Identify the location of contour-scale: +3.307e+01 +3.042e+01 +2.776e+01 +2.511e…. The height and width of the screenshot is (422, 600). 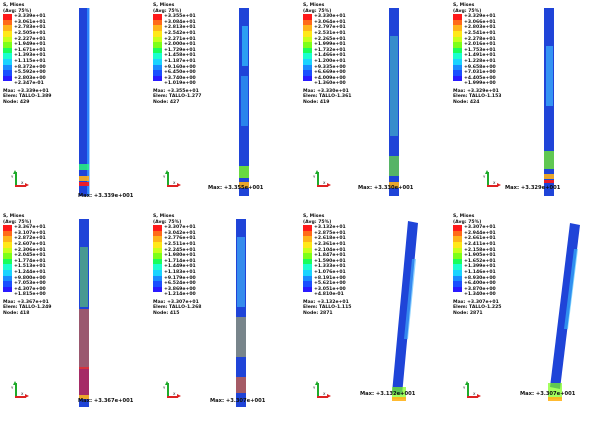
(177, 261).